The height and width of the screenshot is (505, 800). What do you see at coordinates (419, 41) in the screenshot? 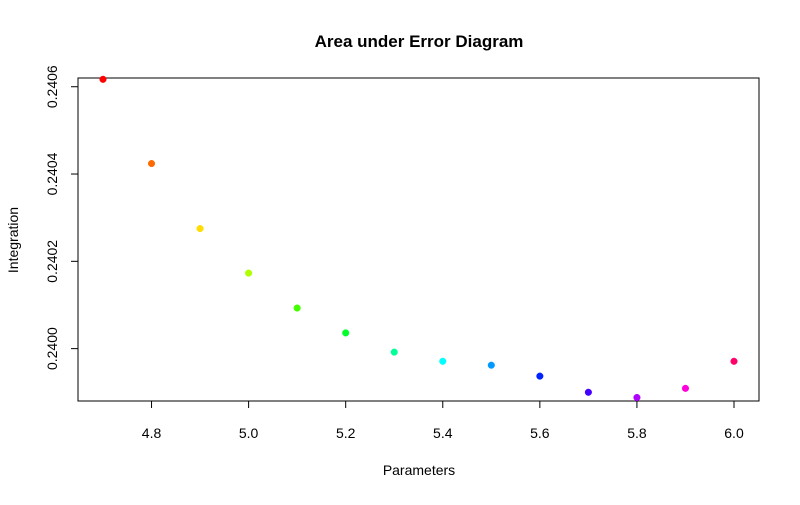
I see `chart-title: Area under Error Diagram` at bounding box center [419, 41].